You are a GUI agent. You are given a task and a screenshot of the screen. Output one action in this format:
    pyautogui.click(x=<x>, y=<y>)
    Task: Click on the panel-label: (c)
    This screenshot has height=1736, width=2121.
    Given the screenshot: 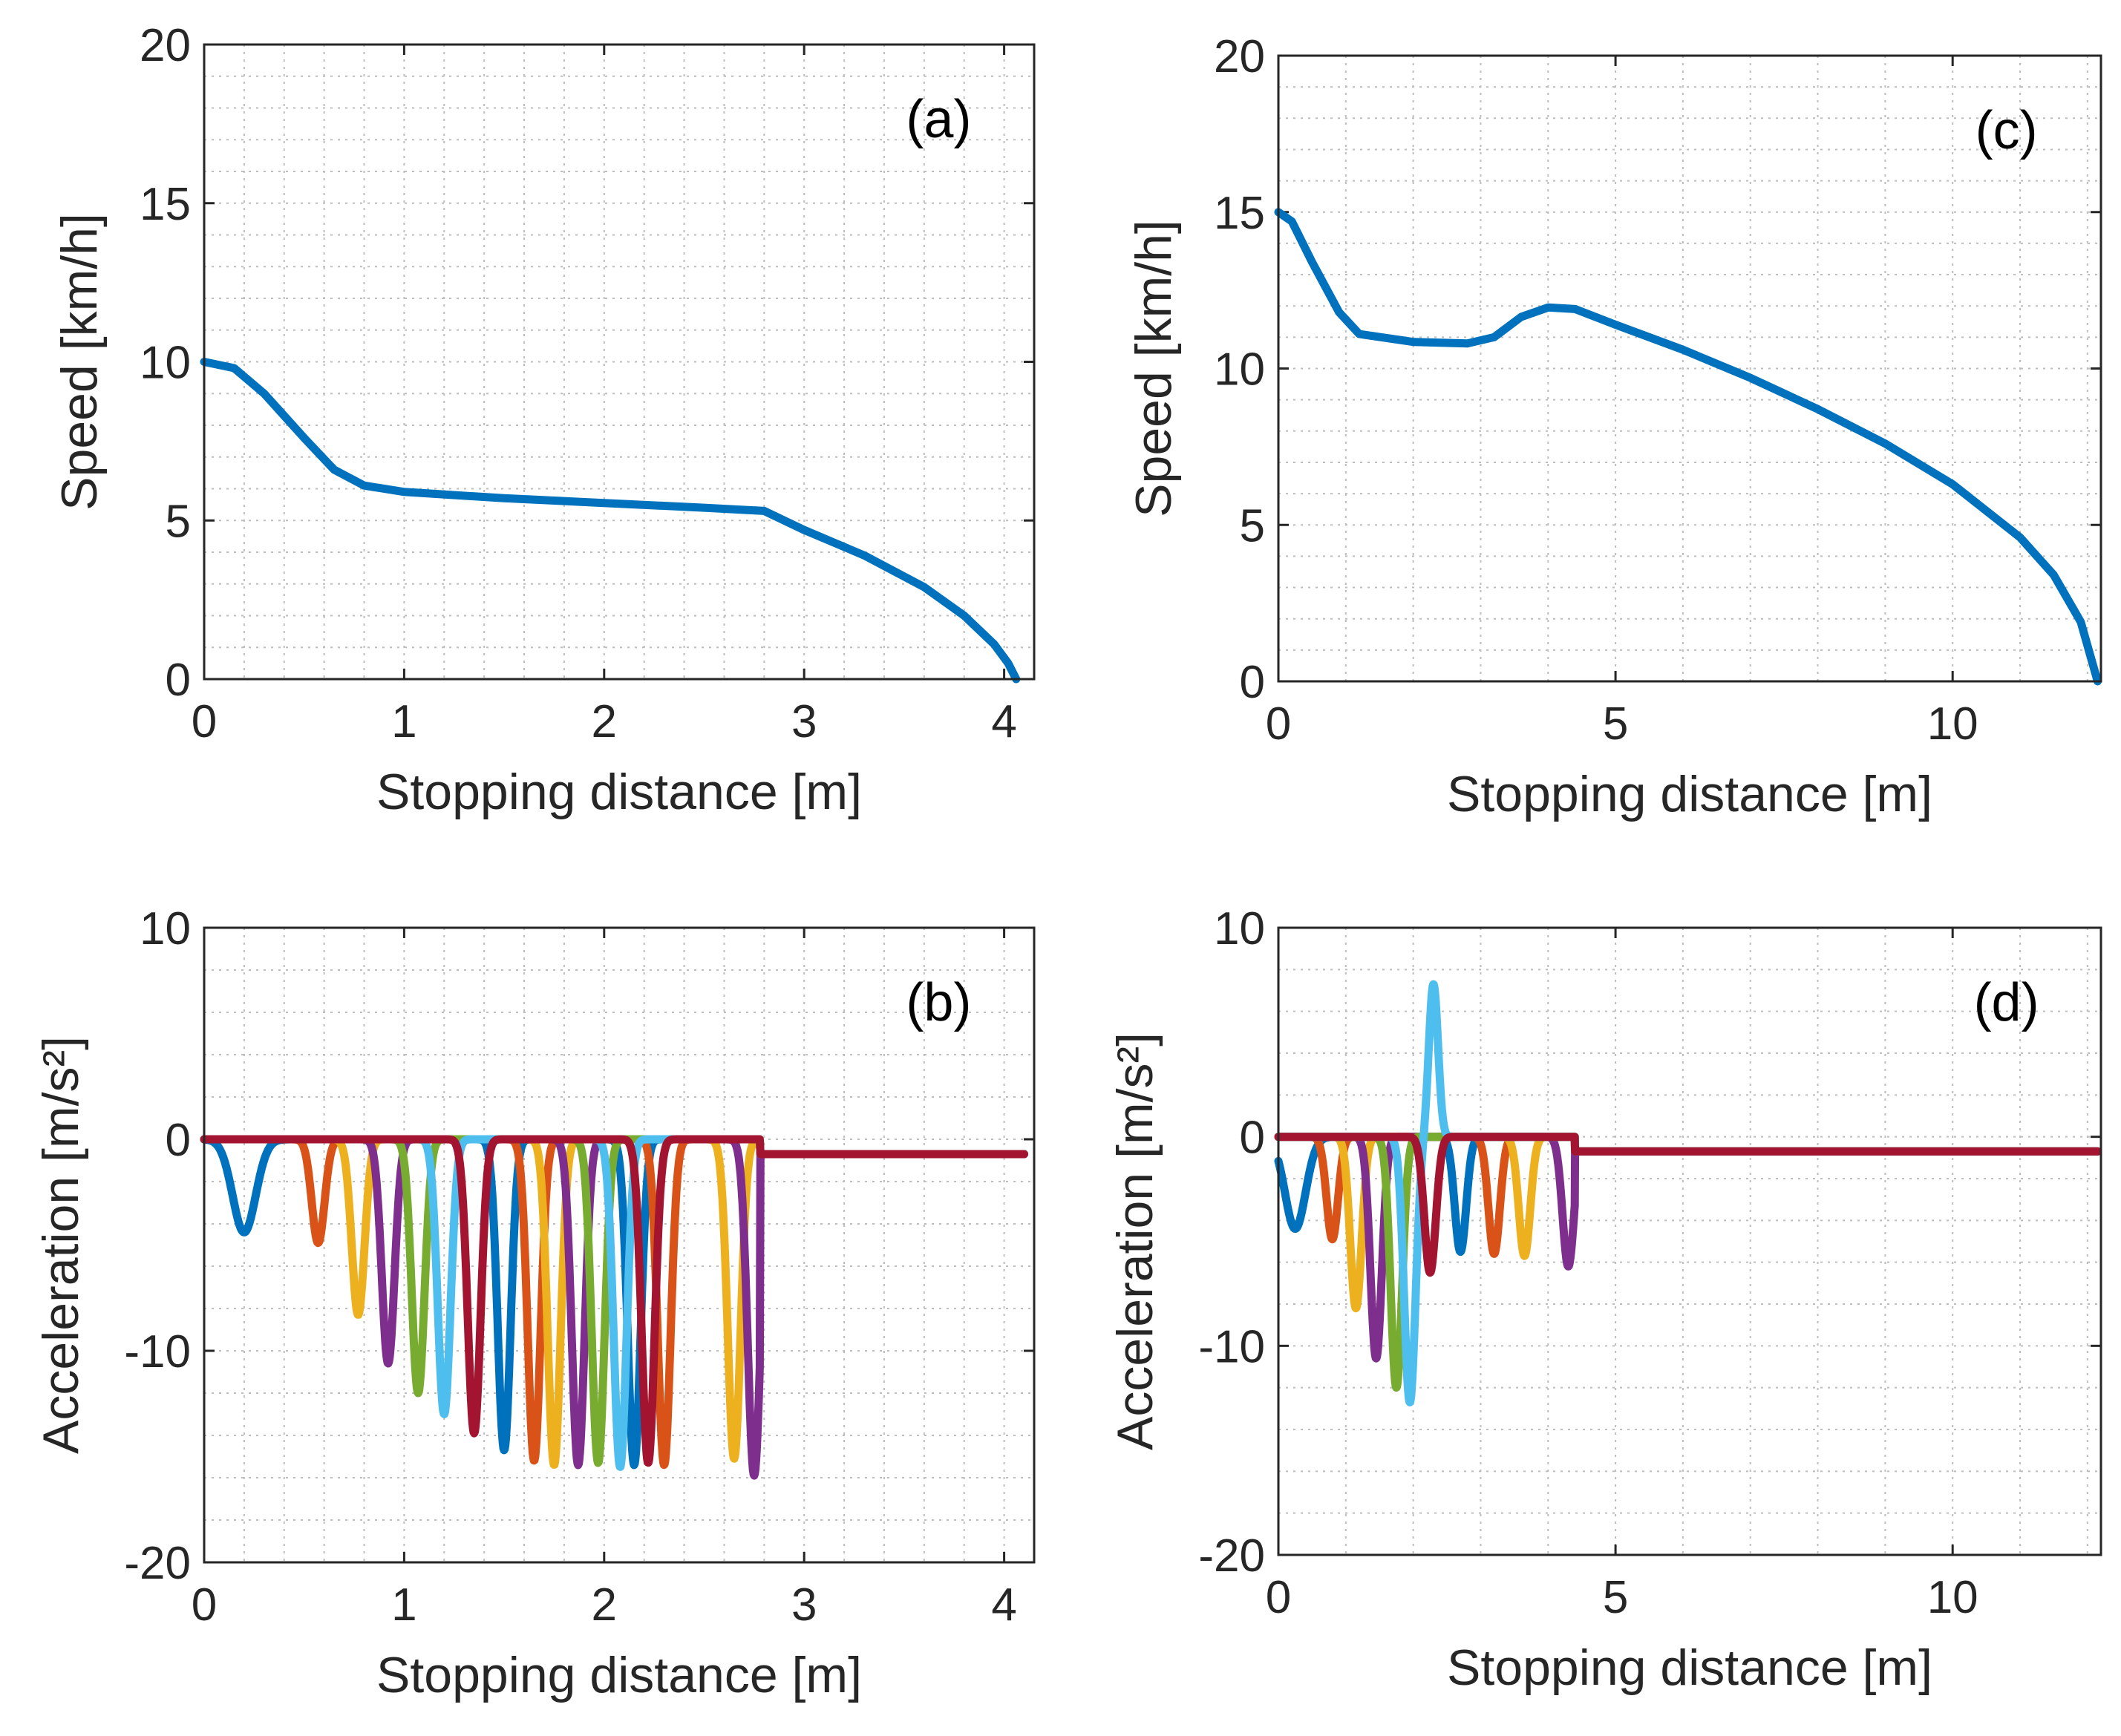 What is the action you would take?
    pyautogui.click(x=2006, y=130)
    